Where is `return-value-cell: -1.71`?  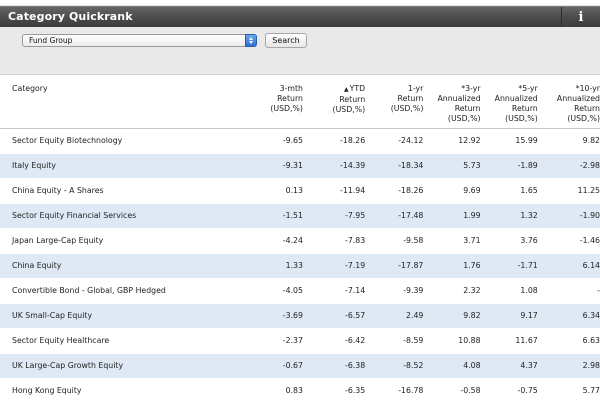 return-value-cell: -1.71 is located at coordinates (509, 266).